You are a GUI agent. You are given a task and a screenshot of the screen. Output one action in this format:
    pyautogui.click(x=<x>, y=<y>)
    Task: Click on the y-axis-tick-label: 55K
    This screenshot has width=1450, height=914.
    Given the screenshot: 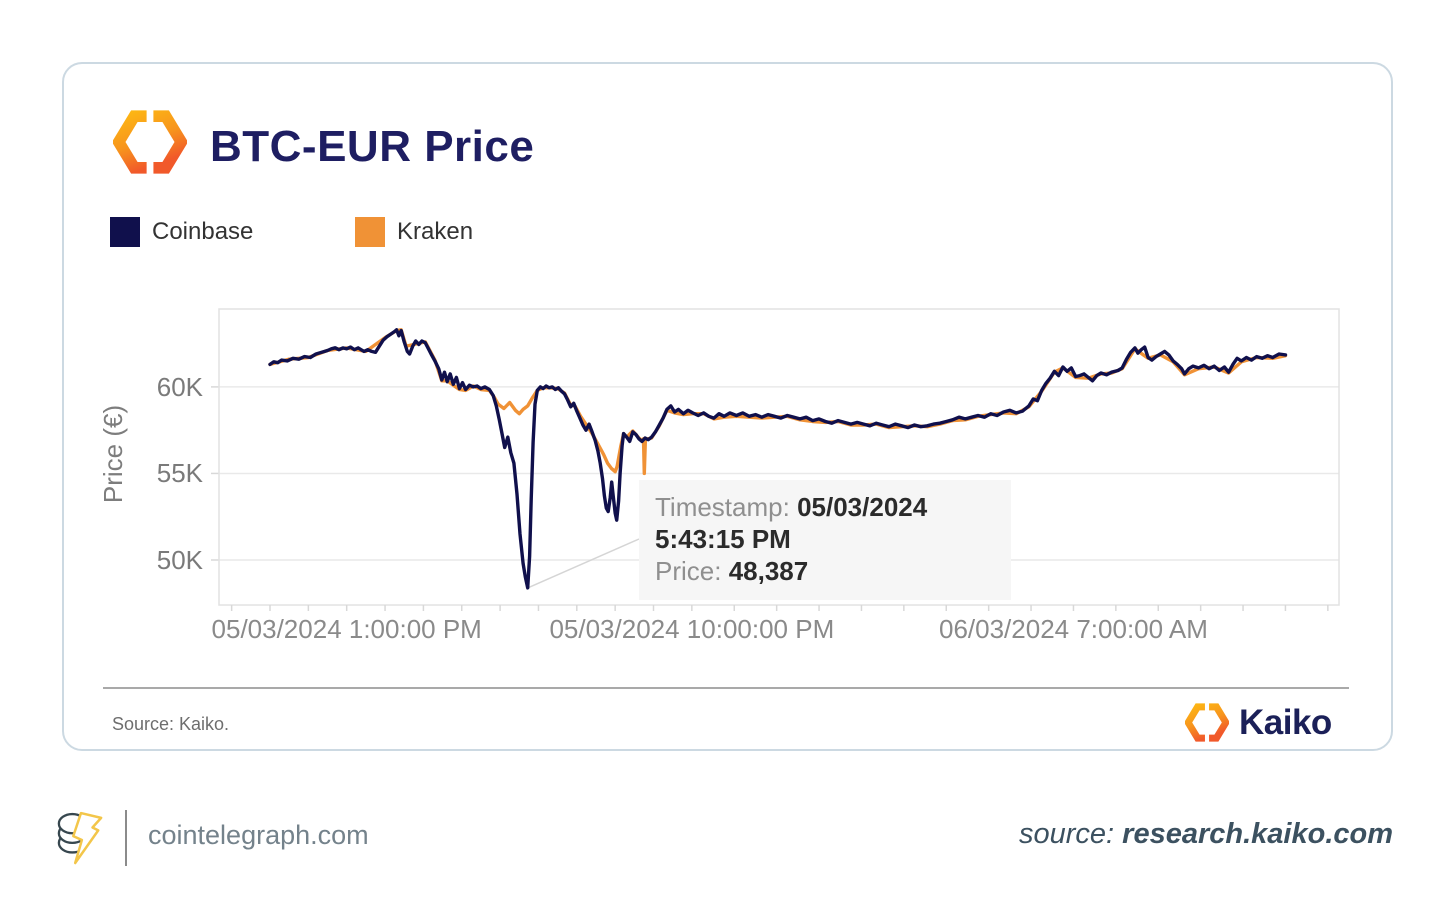 What is the action you would take?
    pyautogui.click(x=179, y=473)
    